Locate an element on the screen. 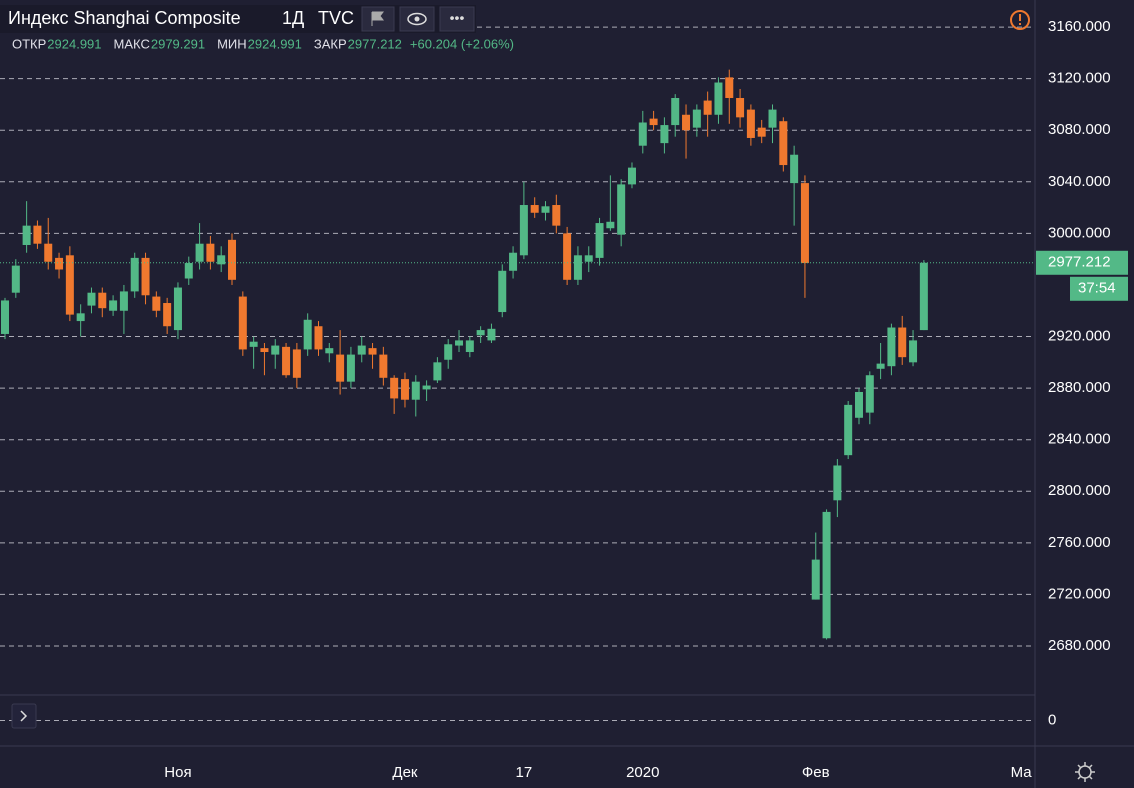 The width and height of the screenshot is (1134, 788). y-tick-label: 3000.000 is located at coordinates (1079, 232).